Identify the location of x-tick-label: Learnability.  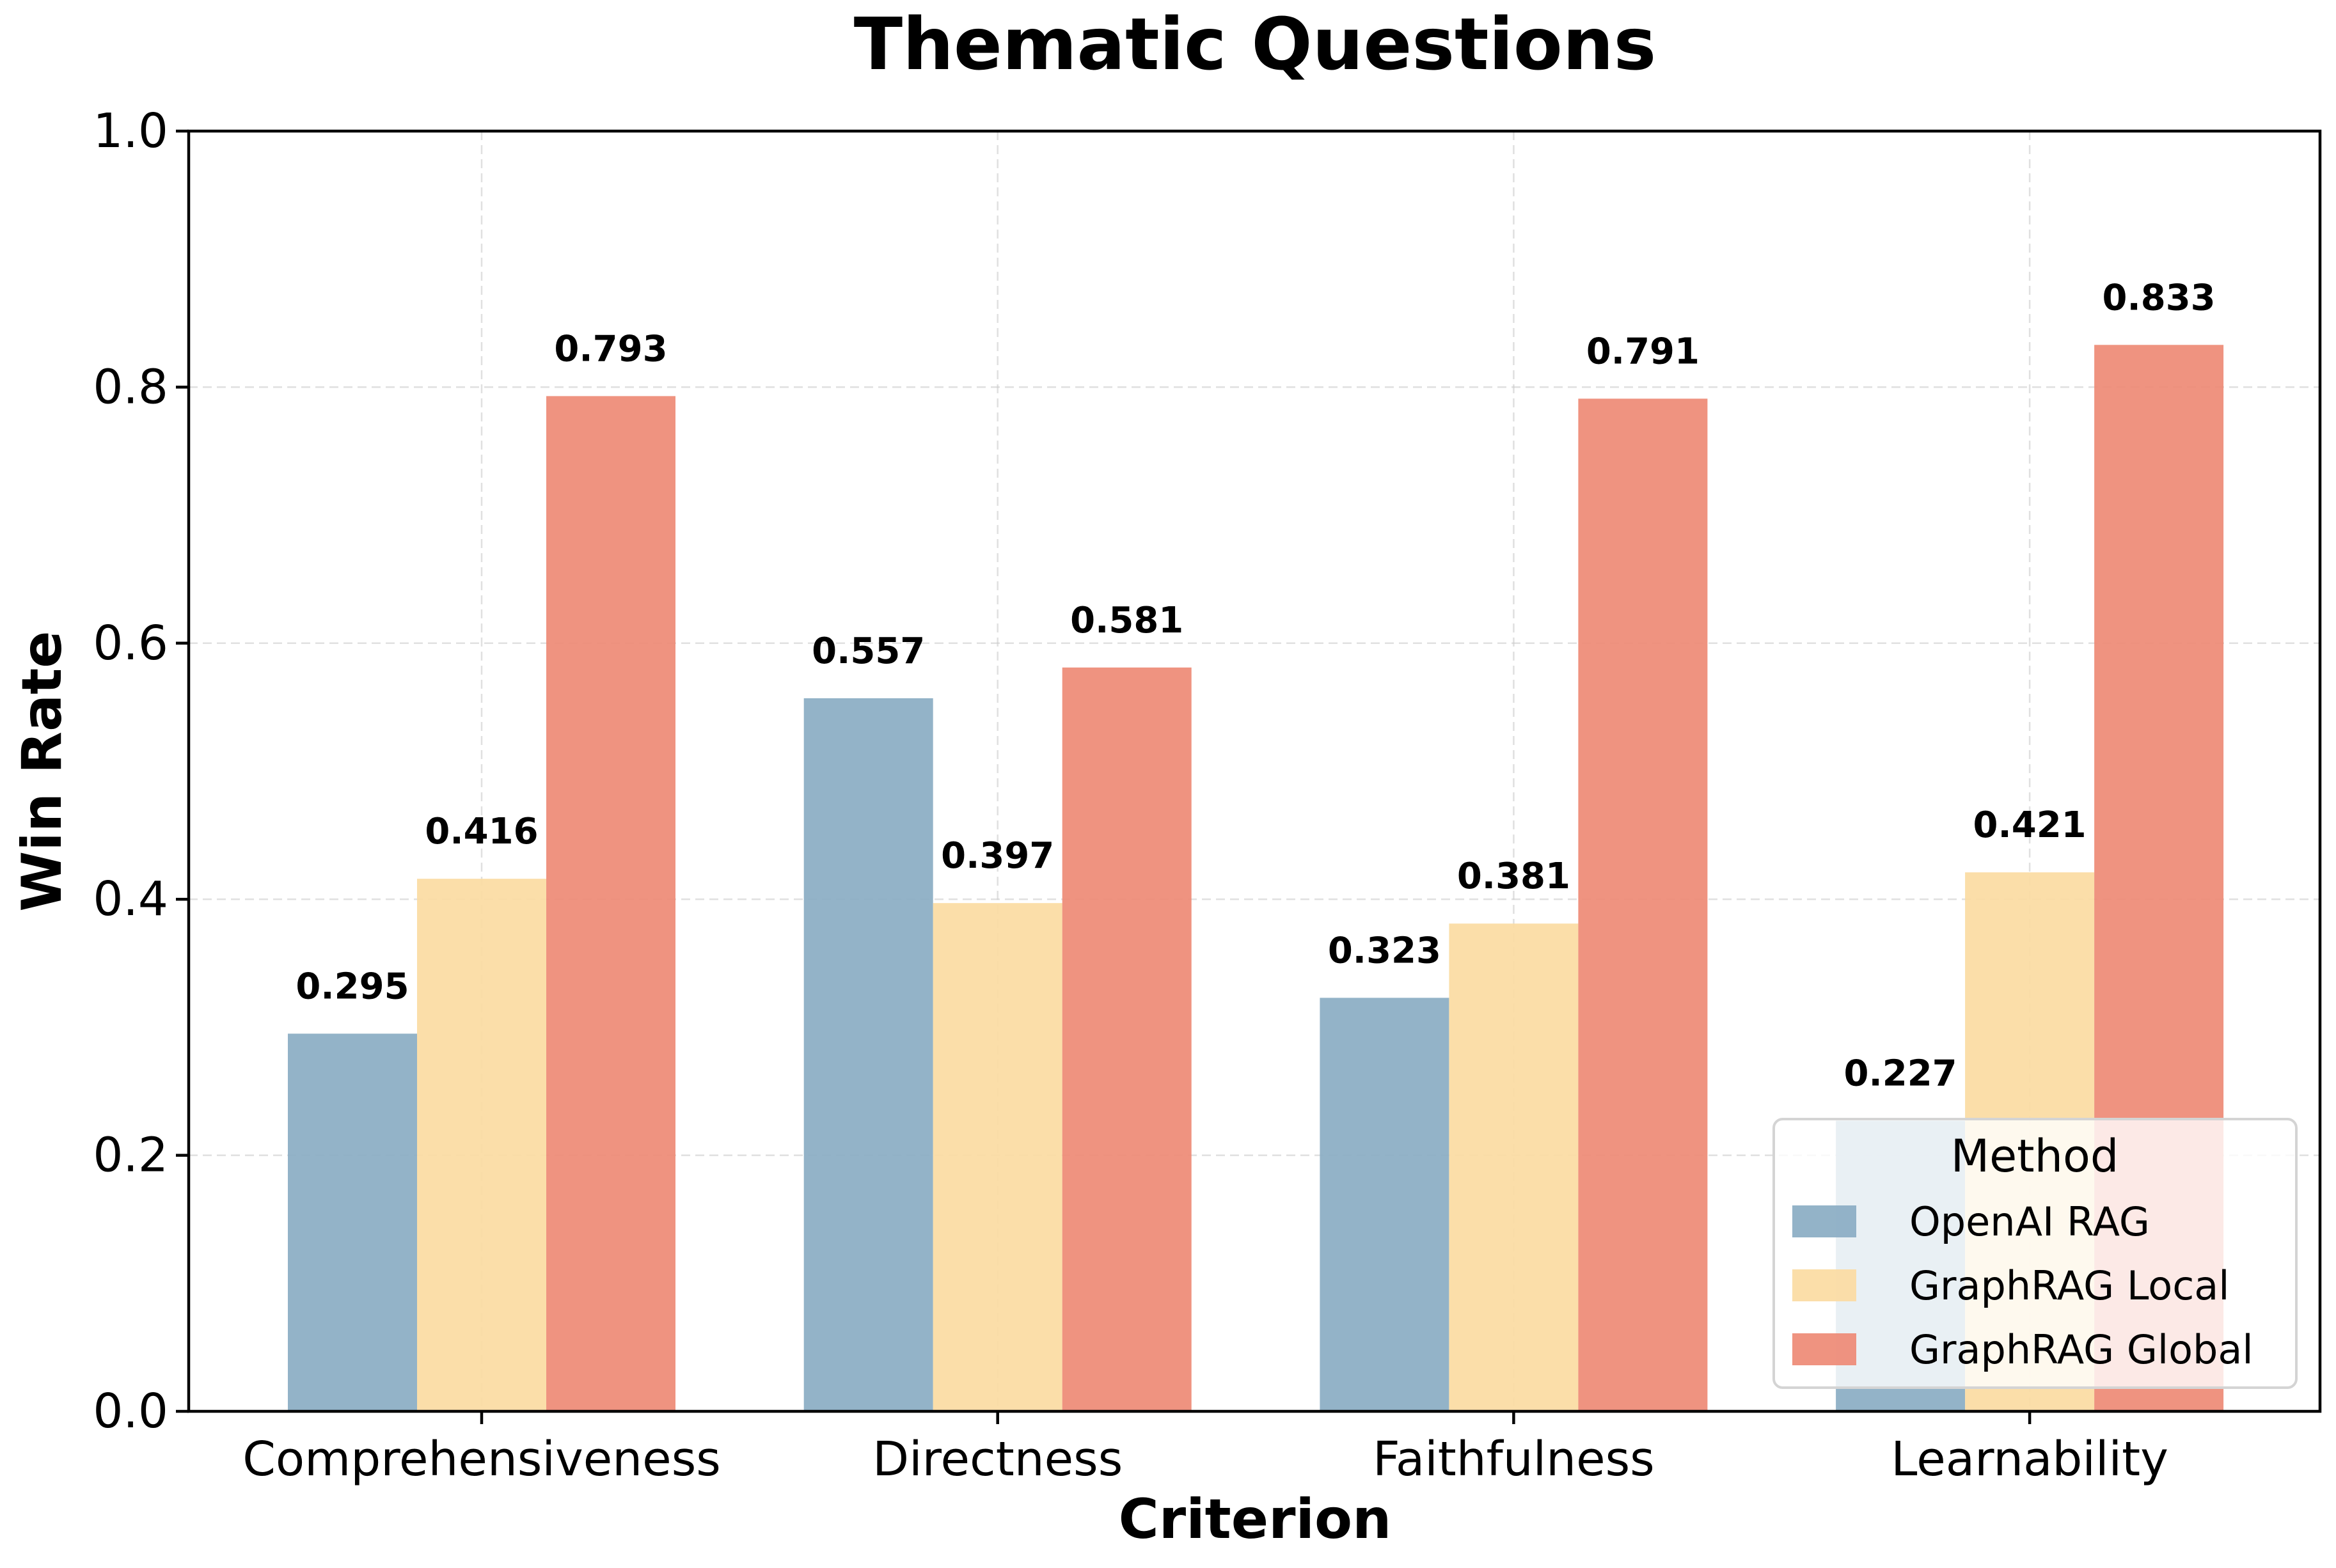
(2029, 1459).